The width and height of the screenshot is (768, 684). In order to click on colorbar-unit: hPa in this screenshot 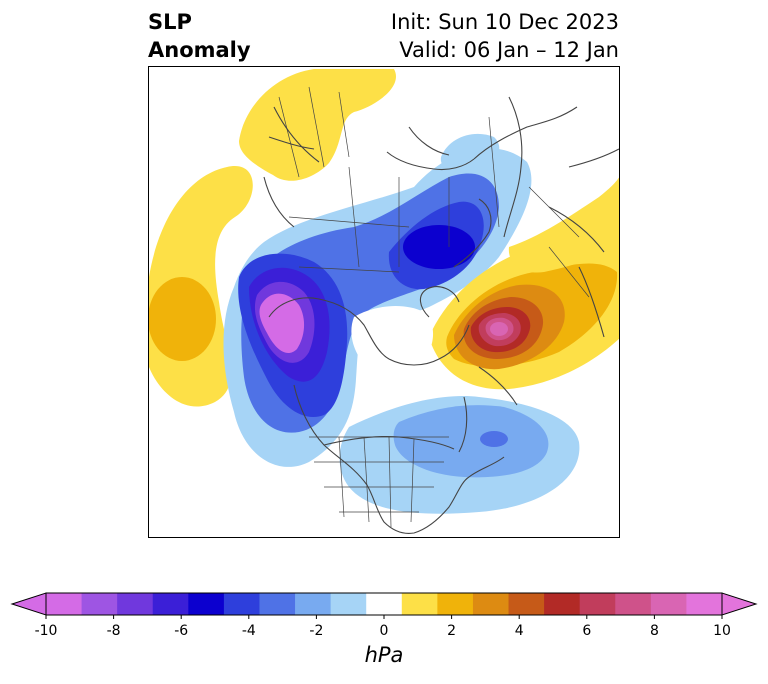, I will do `click(384, 655)`.